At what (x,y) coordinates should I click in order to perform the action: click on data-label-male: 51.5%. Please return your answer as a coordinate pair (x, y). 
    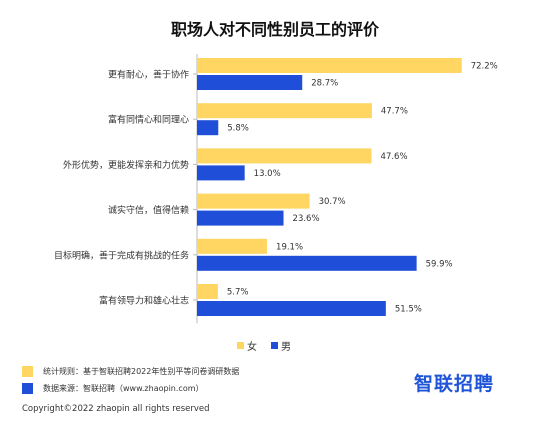
    Looking at the image, I should click on (408, 310).